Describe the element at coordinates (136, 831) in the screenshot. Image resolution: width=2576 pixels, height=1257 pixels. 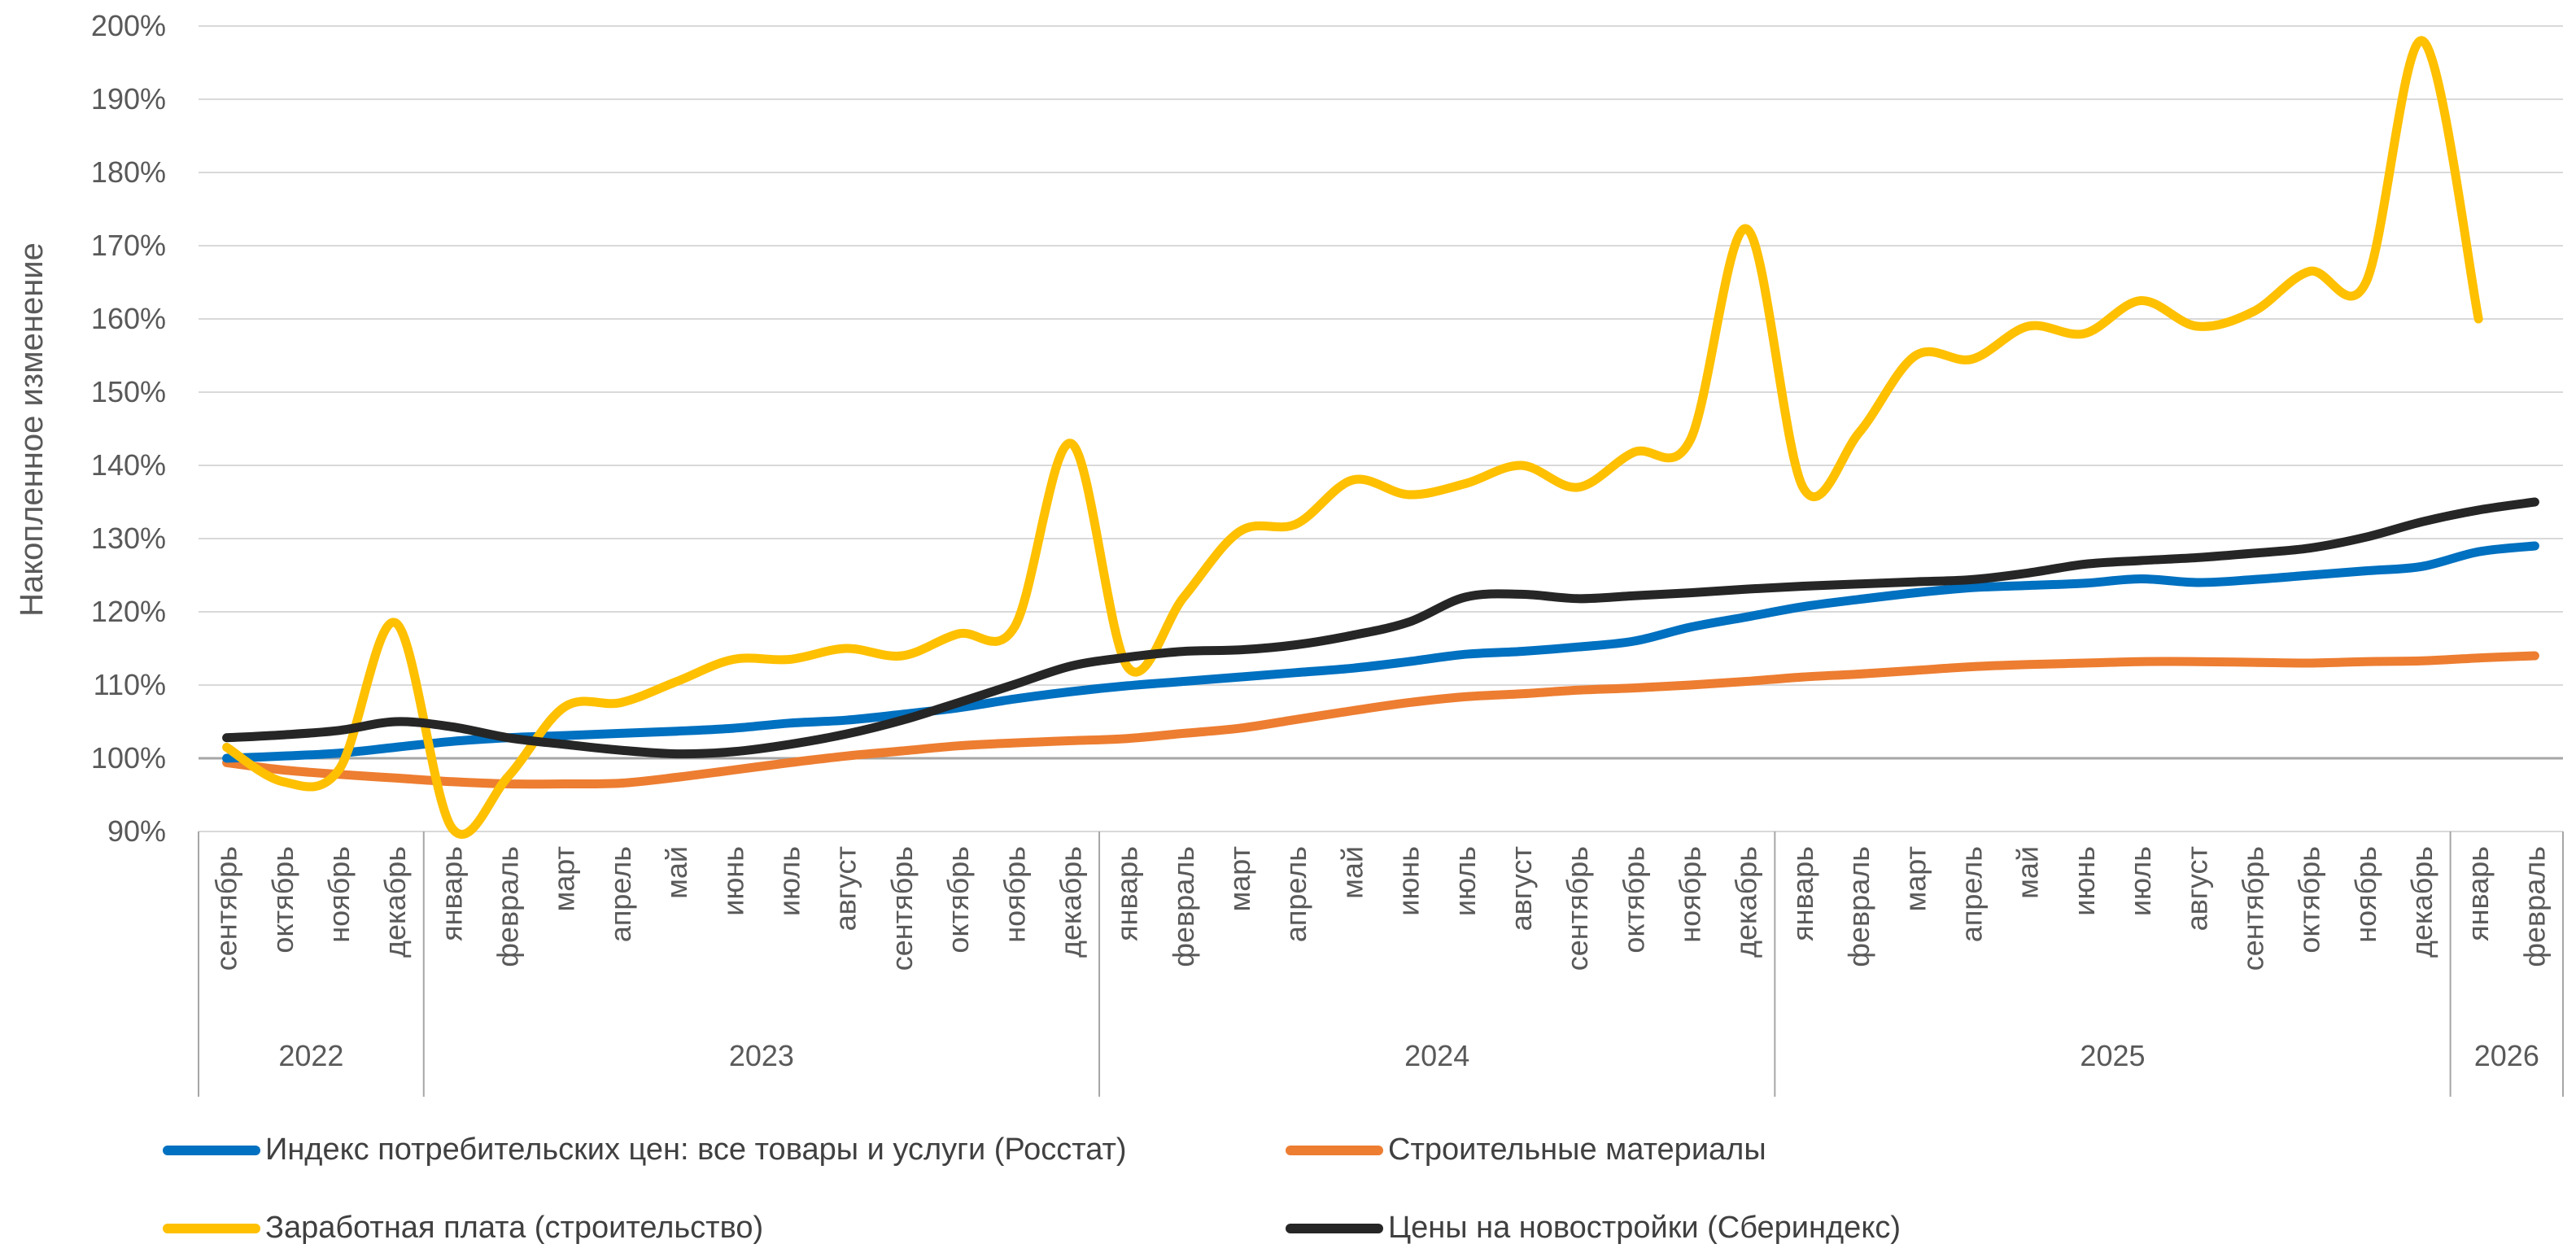
I see `y-tick-label: 90%` at that location.